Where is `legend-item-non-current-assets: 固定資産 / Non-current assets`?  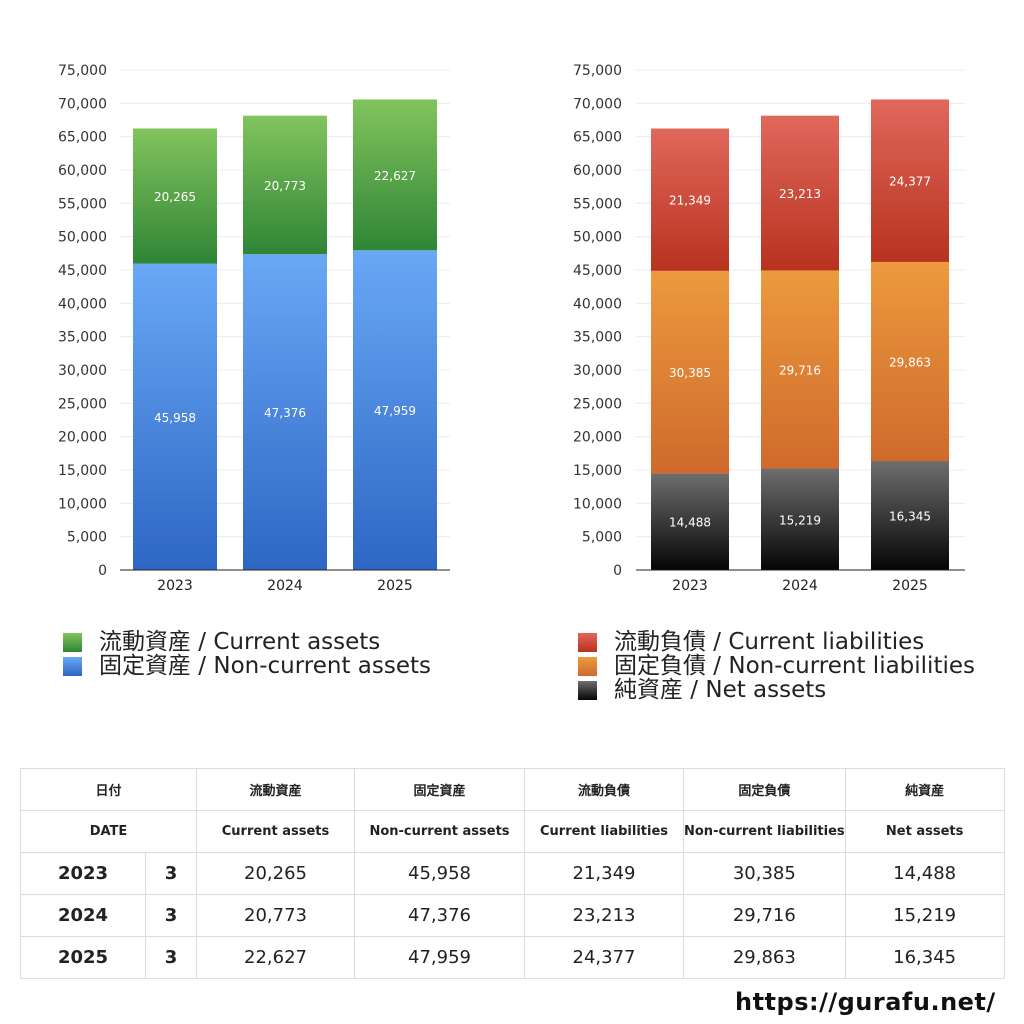 legend-item-non-current-assets: 固定資産 / Non-current assets is located at coordinates (247, 666).